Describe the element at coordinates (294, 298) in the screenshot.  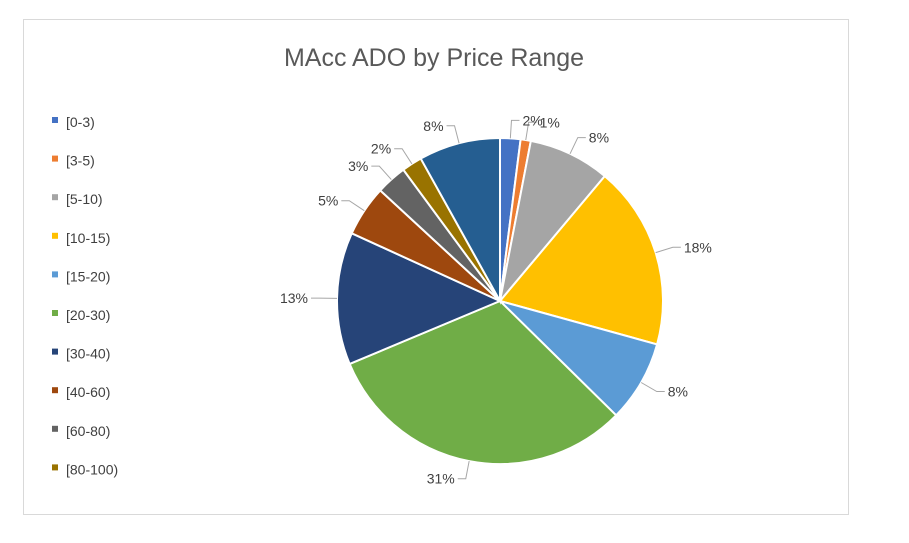
I see `data-label: 13%` at that location.